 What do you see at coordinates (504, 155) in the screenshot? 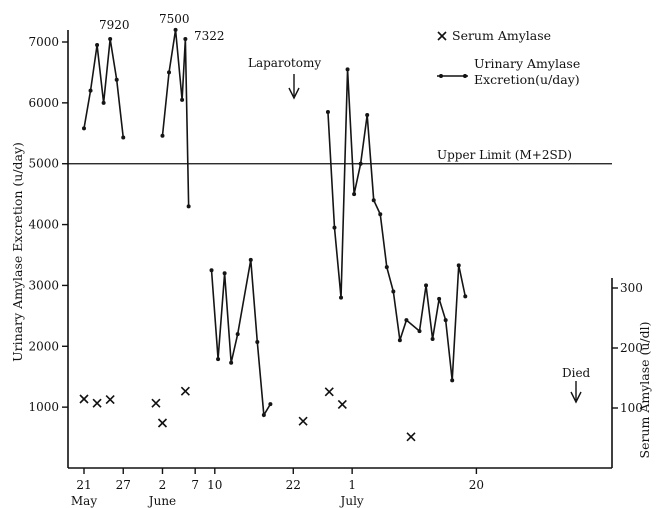
I see `upper-limit-label: Upper Limit (M+2SD)` at bounding box center [504, 155].